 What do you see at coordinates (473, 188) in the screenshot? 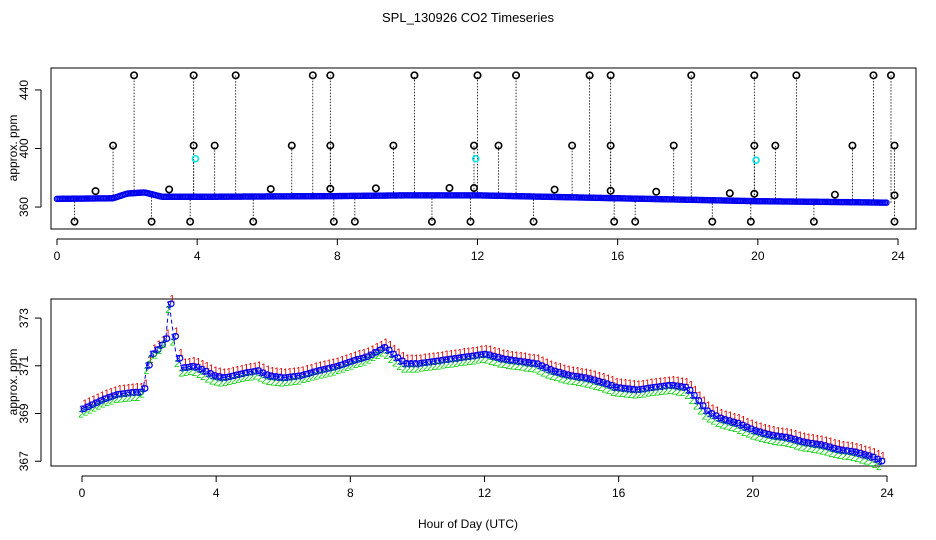
I see `flag-point-small` at bounding box center [473, 188].